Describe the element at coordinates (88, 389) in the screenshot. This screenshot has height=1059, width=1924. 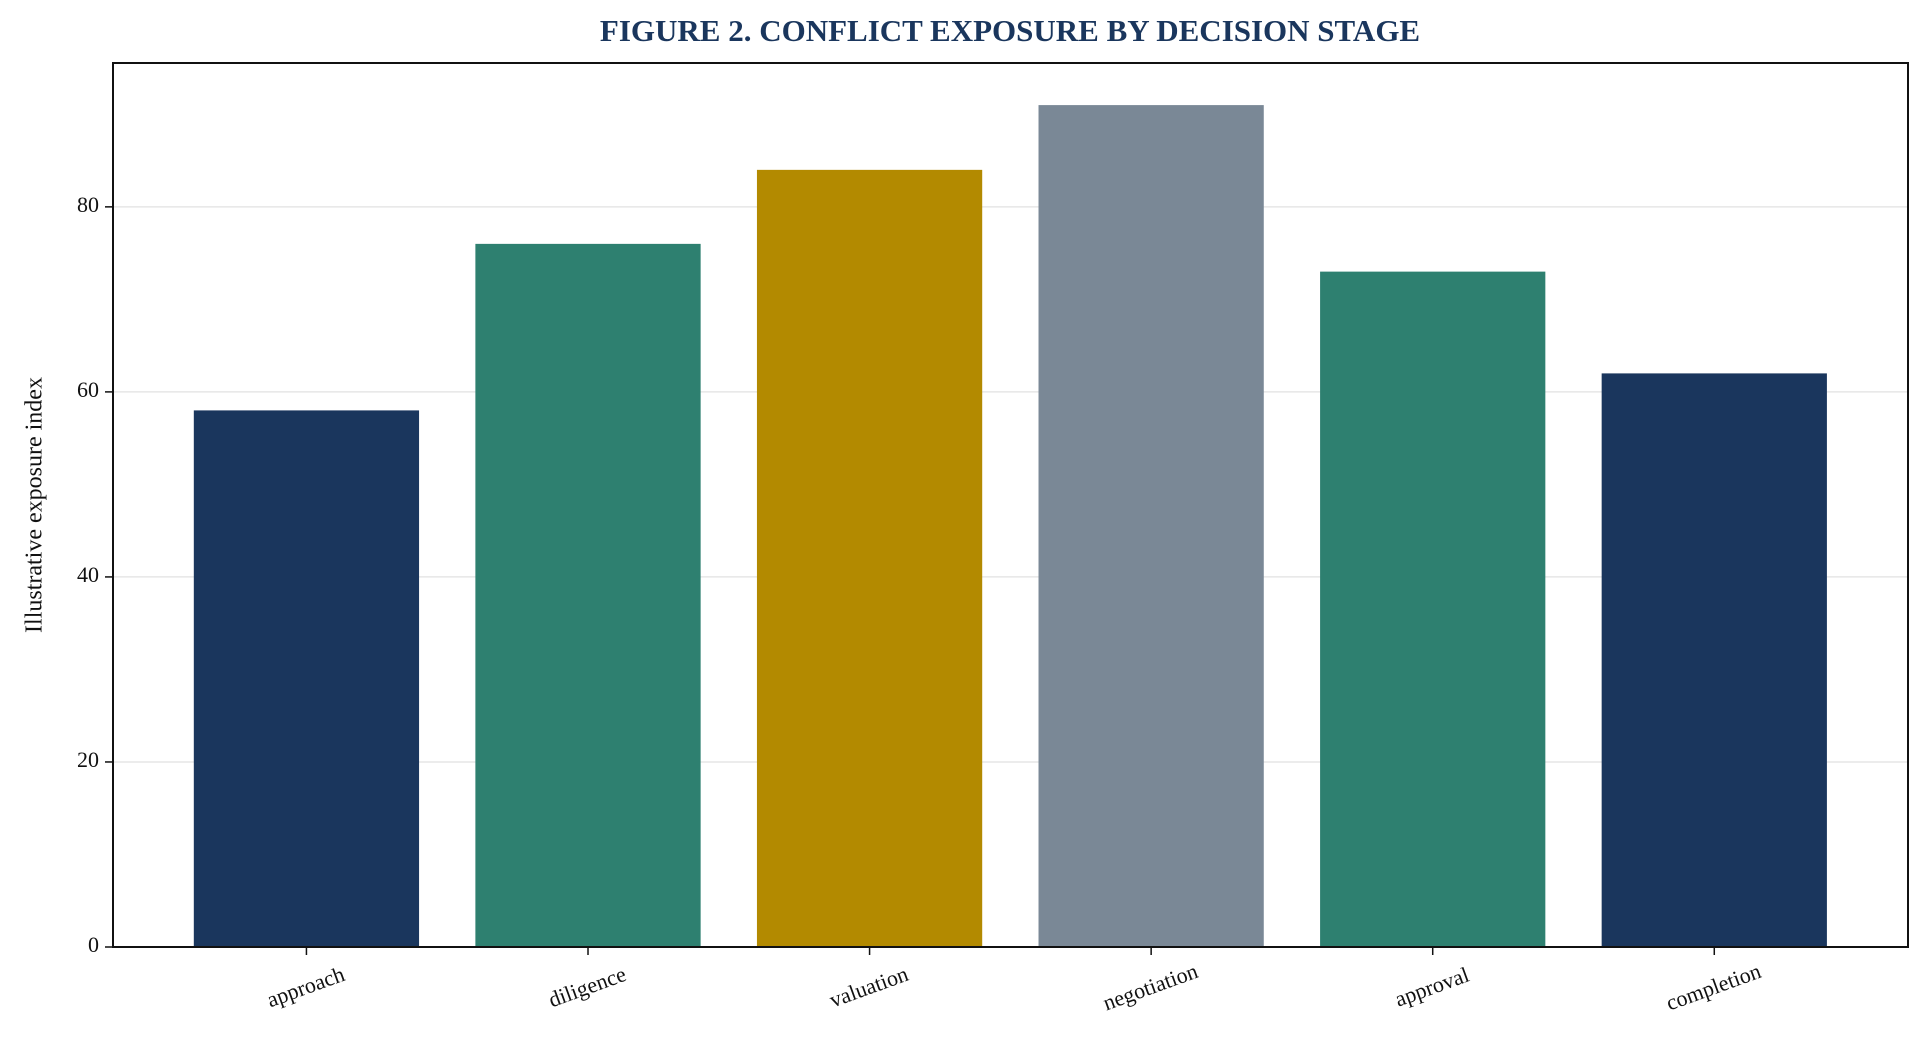
I see `y-tick-label: 60` at that location.